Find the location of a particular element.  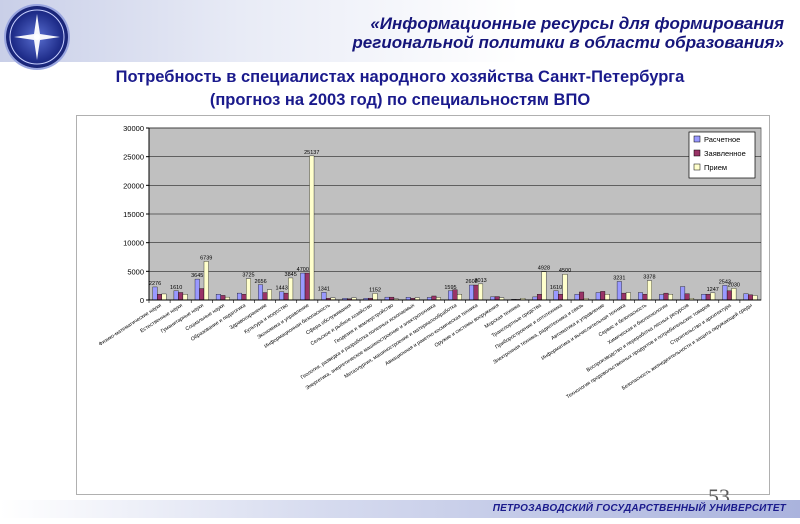

y-tick-label: 20000 is located at coordinates (133, 185).